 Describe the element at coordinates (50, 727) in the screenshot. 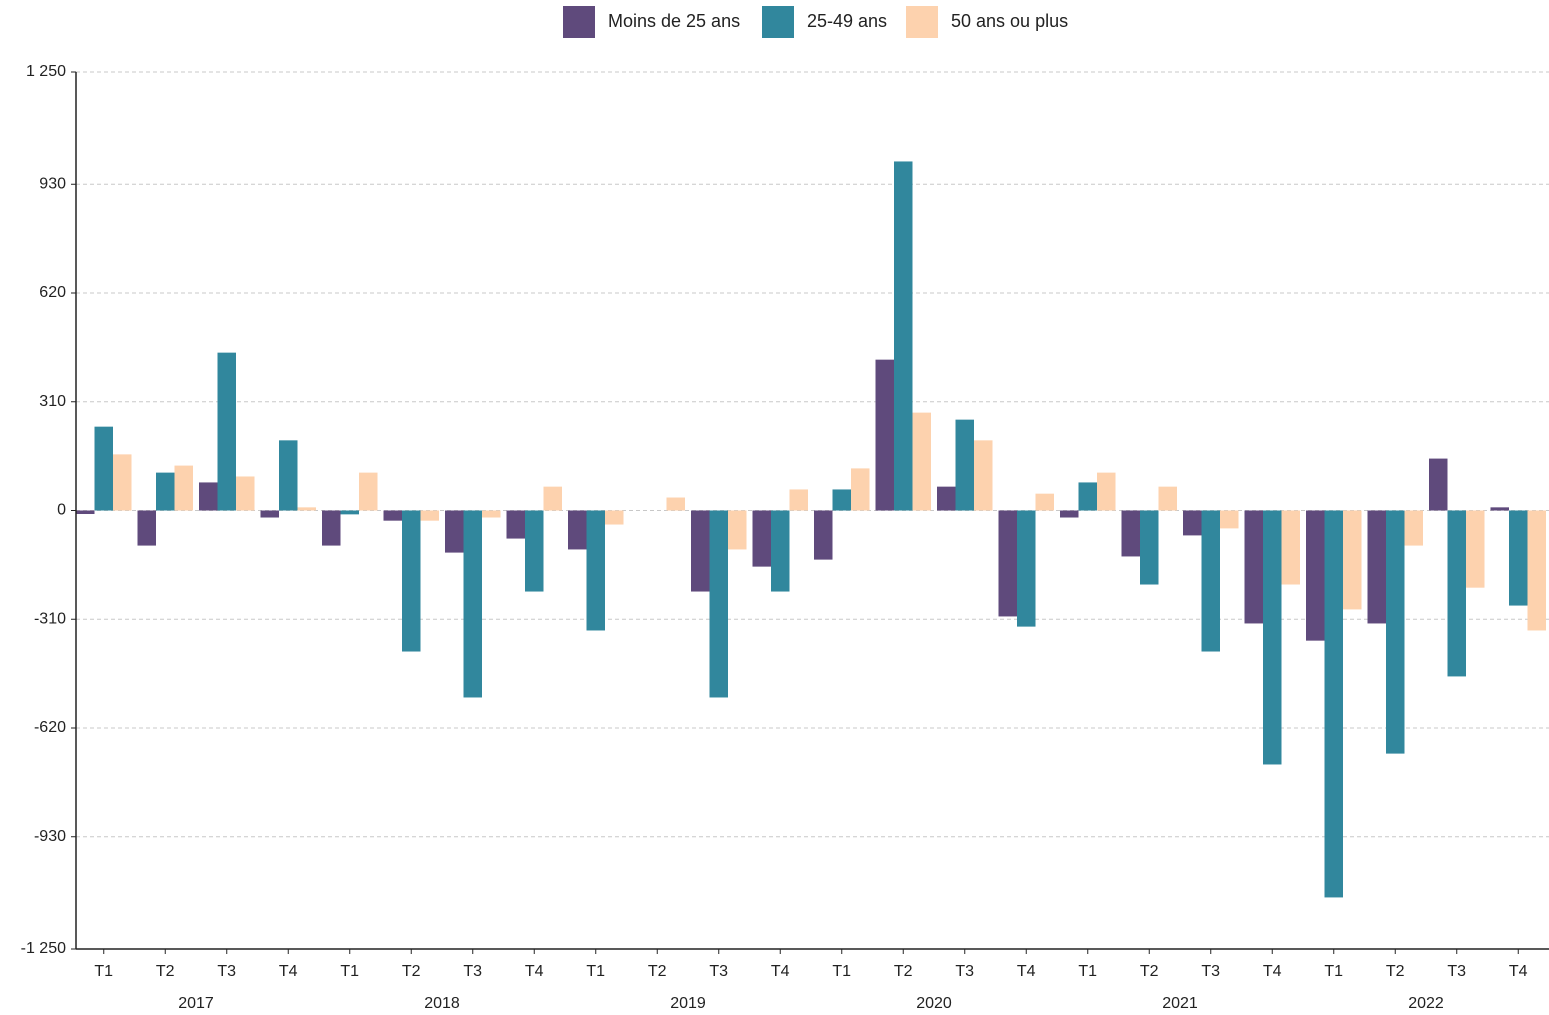

I see `y-tick-label: -620` at that location.